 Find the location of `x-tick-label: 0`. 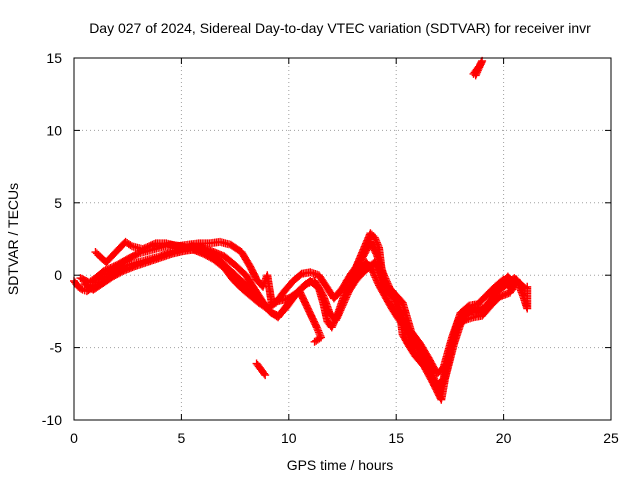

x-tick-label: 0 is located at coordinates (74, 438).